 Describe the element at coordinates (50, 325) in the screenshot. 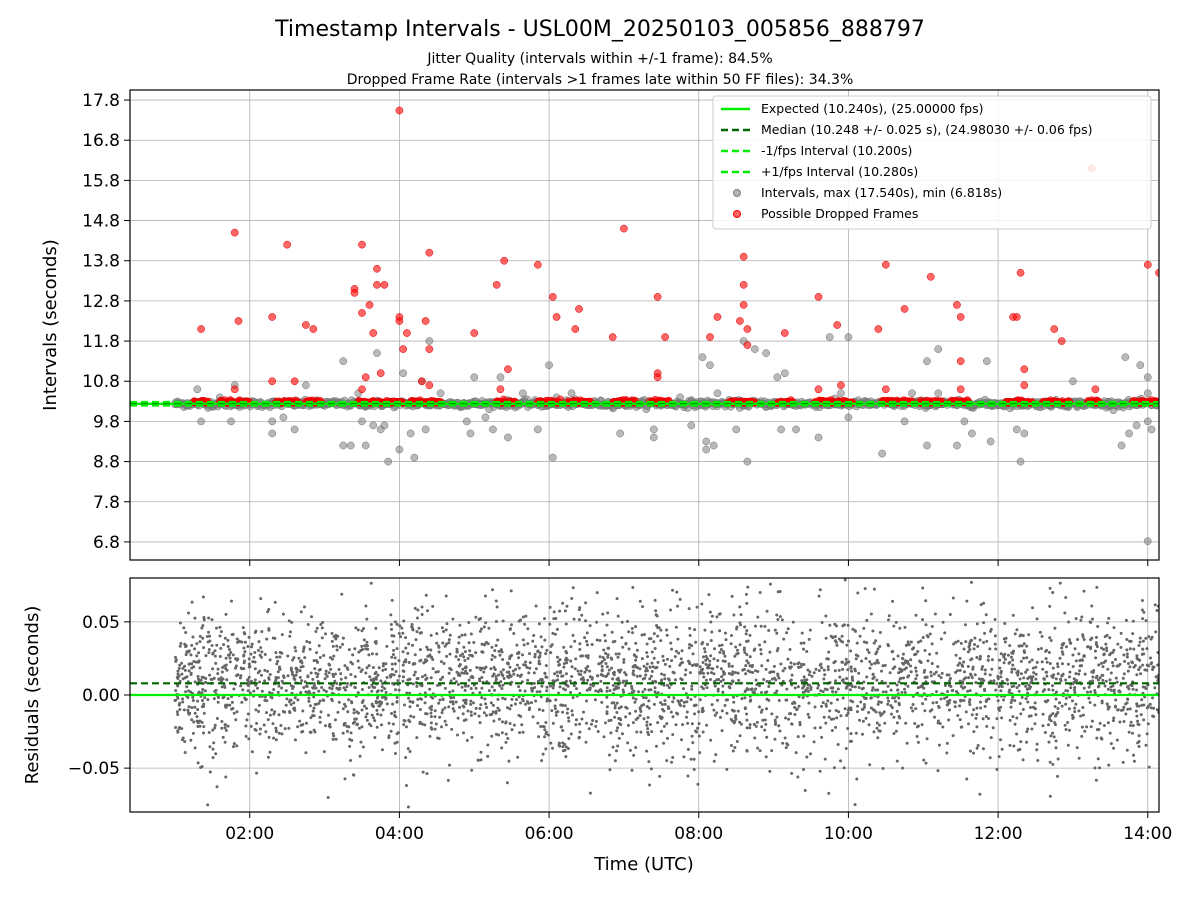

I see `intervals-y-axis-title: Intervals (seconds)` at that location.